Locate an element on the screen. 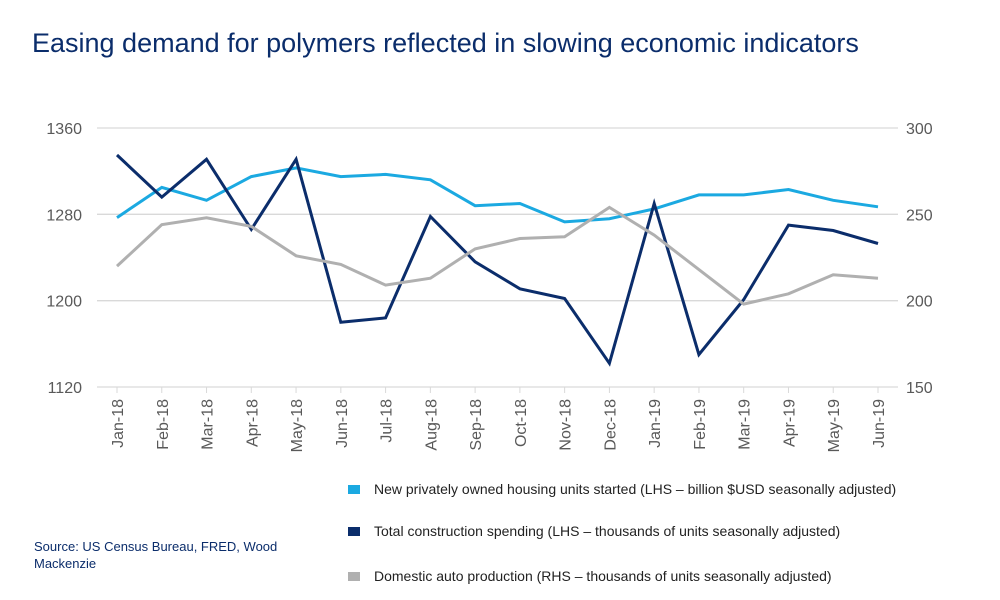 The image size is (1000, 600). left-tick-label: 1120 is located at coordinates (65, 388).